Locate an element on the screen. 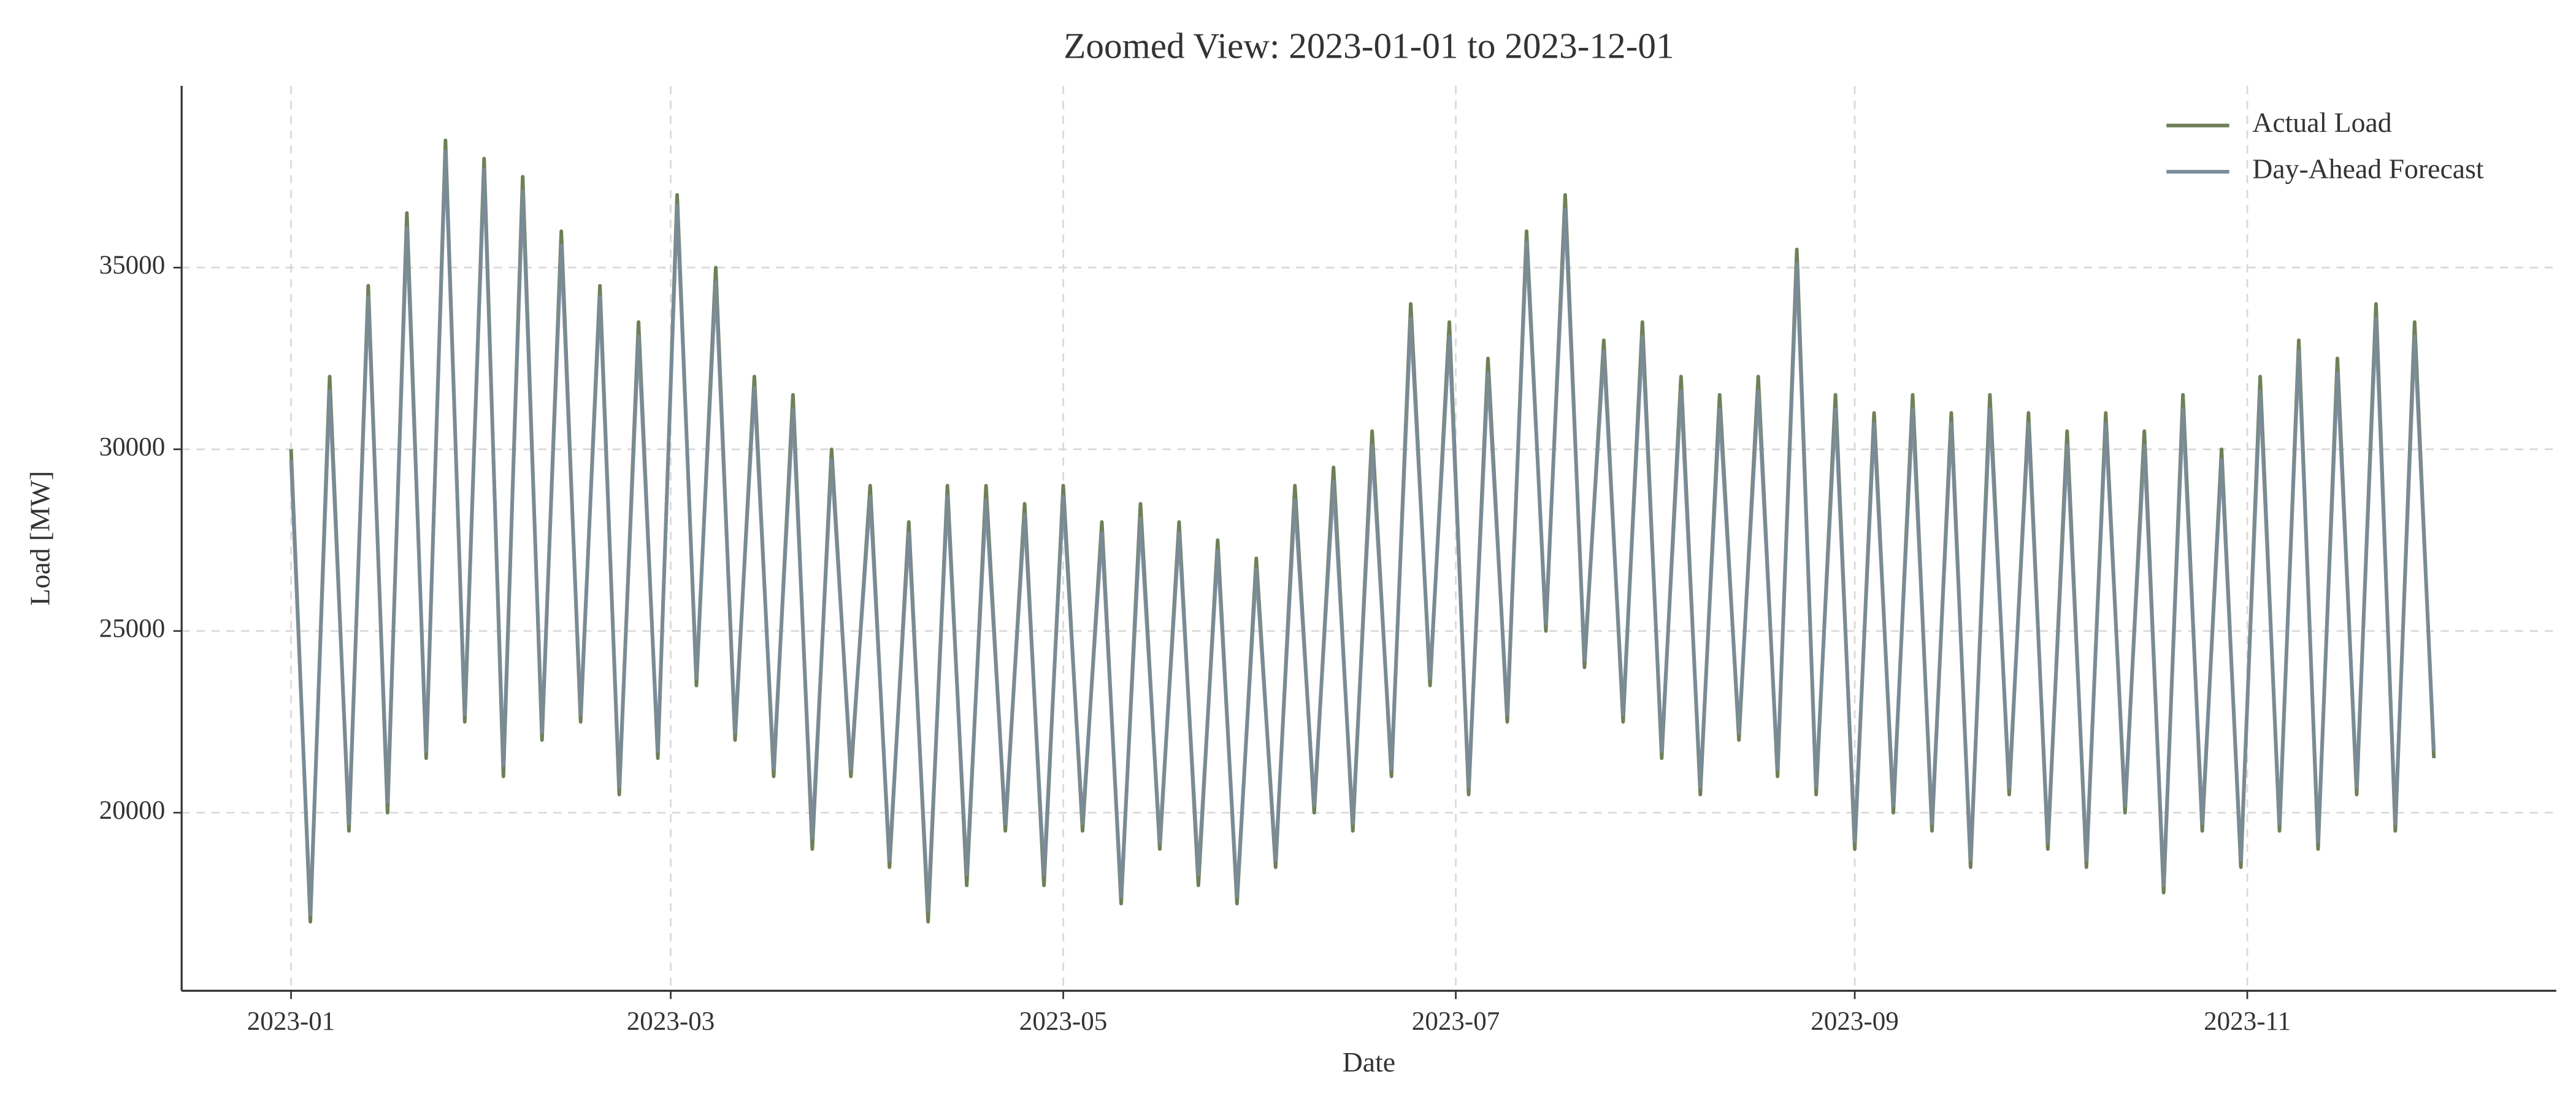 The height and width of the screenshot is (1104, 2576). y-tick-label: 30000 is located at coordinates (132, 446).